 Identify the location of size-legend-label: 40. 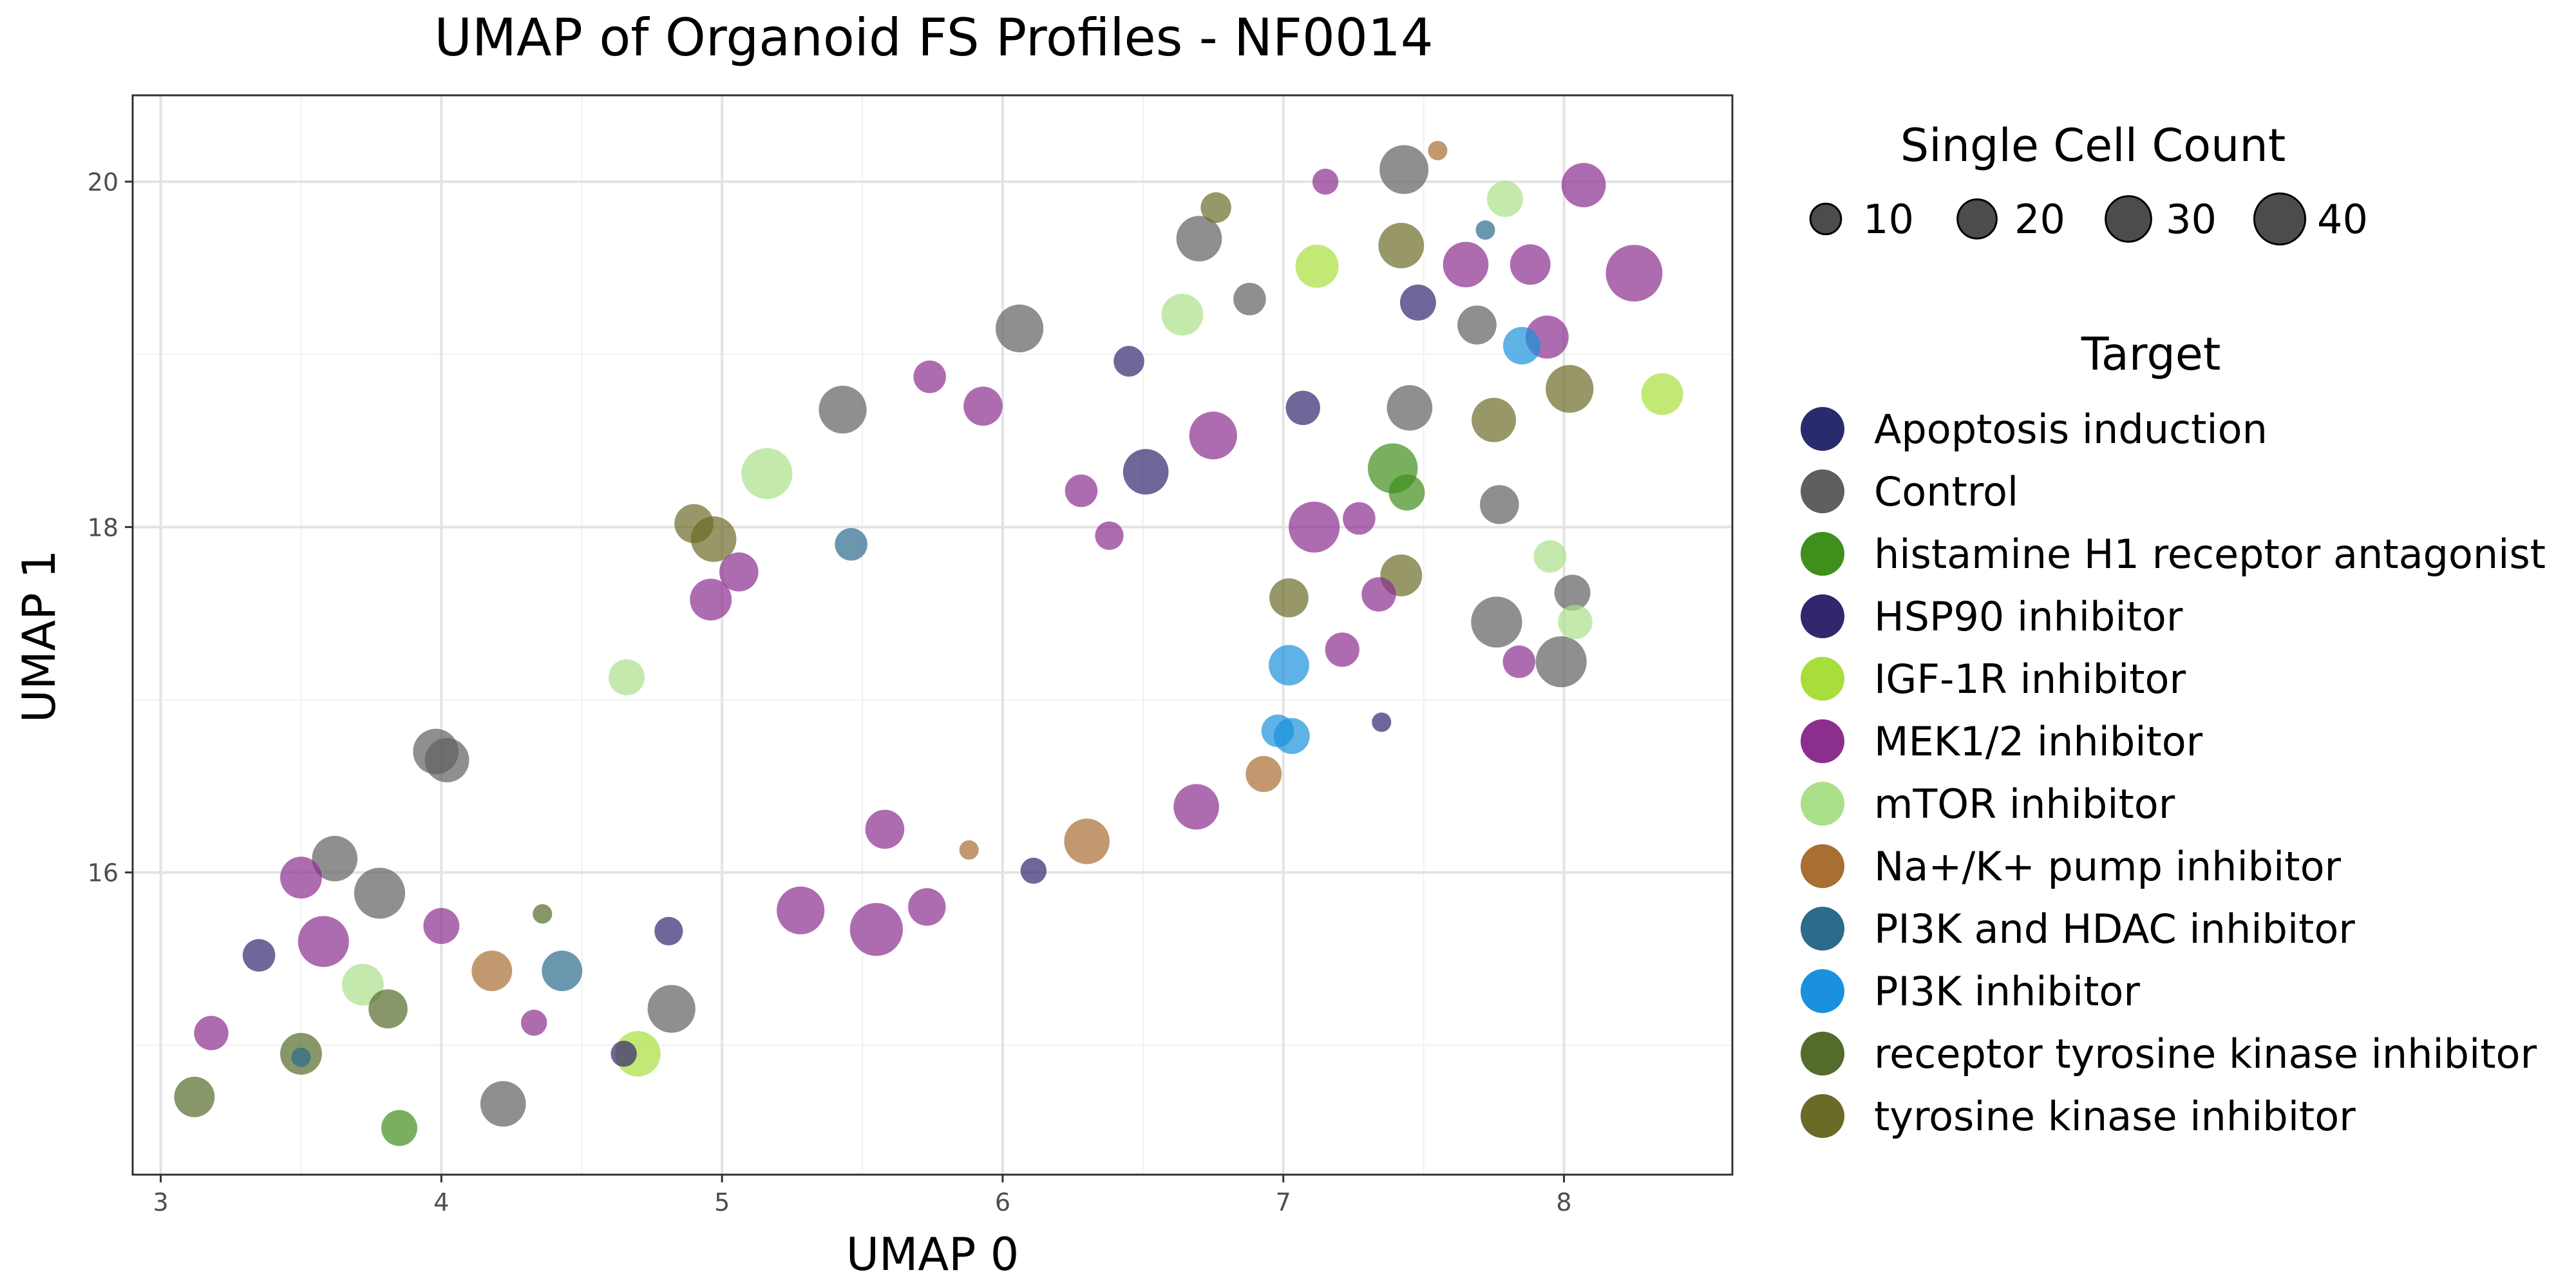
(2342, 219).